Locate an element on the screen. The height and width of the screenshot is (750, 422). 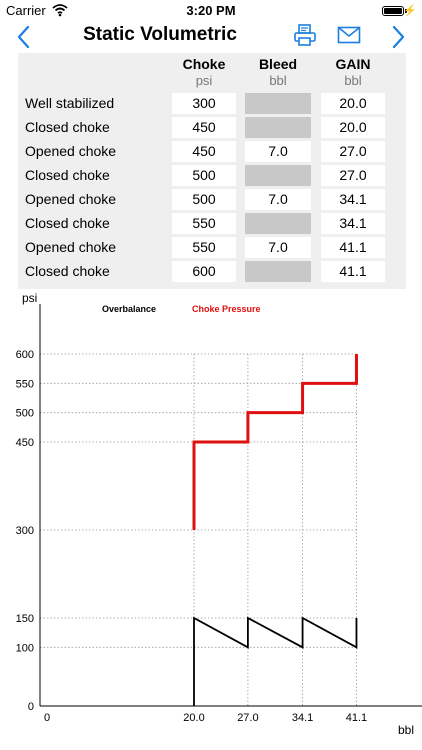
x-tick-label: 34.1 is located at coordinates (302, 718).